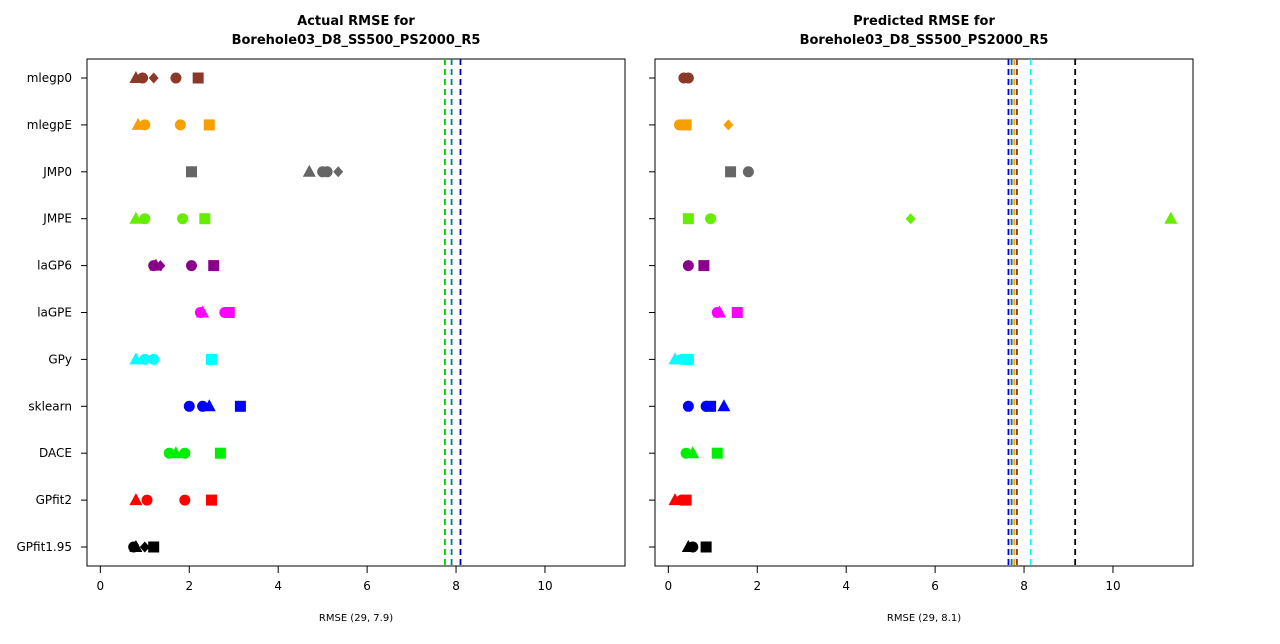  Describe the element at coordinates (49, 78) in the screenshot. I see `y-category-label: mlegp0` at that location.